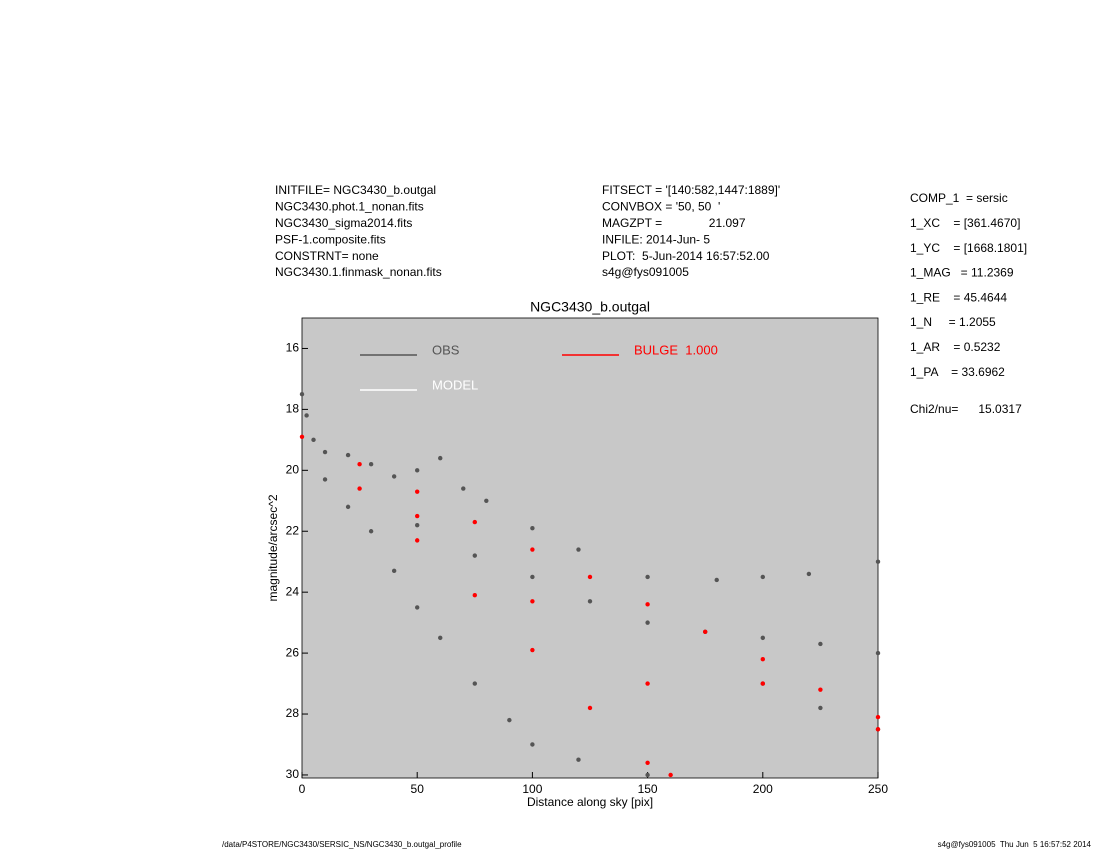 Image resolution: width=1100 pixels, height=850 pixels. I want to click on y-tick-label: 30, so click(293, 774).